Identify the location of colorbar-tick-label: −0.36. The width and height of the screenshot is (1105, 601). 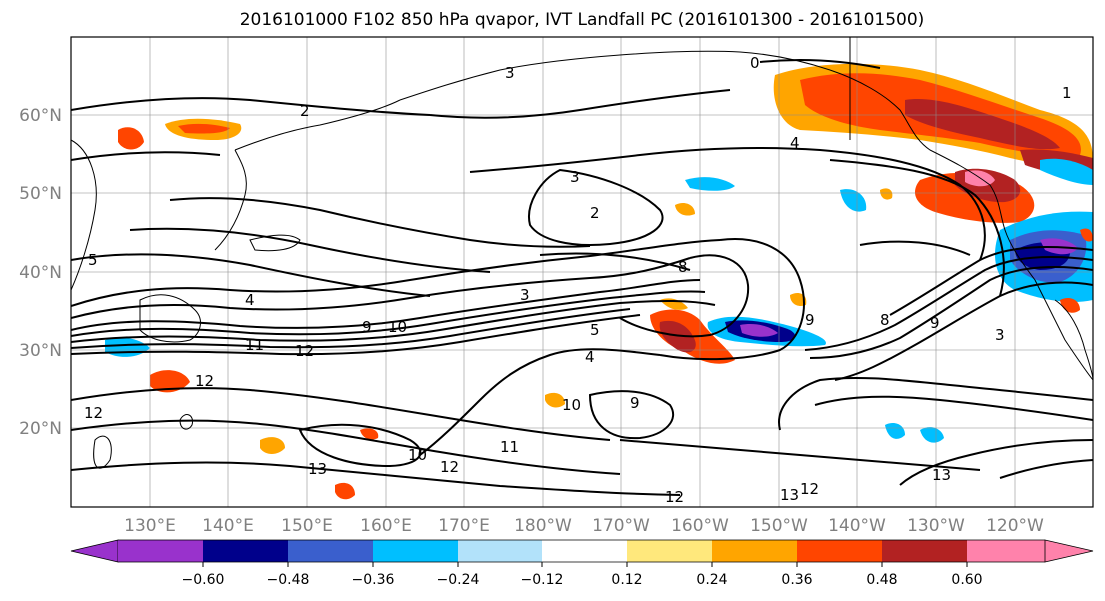
(373, 580).